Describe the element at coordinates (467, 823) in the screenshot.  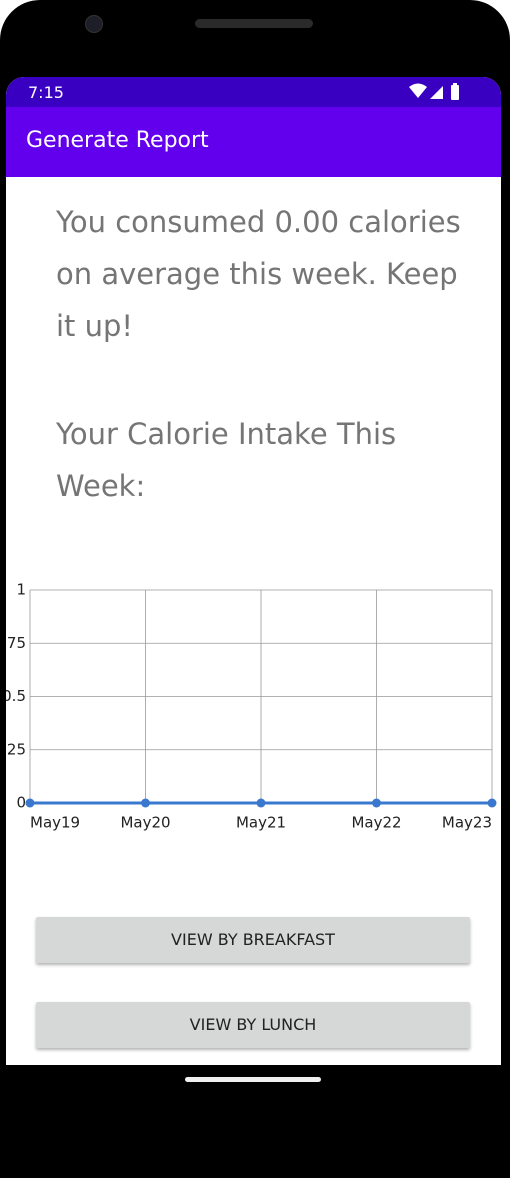
I see `x-tick-label: May23` at that location.